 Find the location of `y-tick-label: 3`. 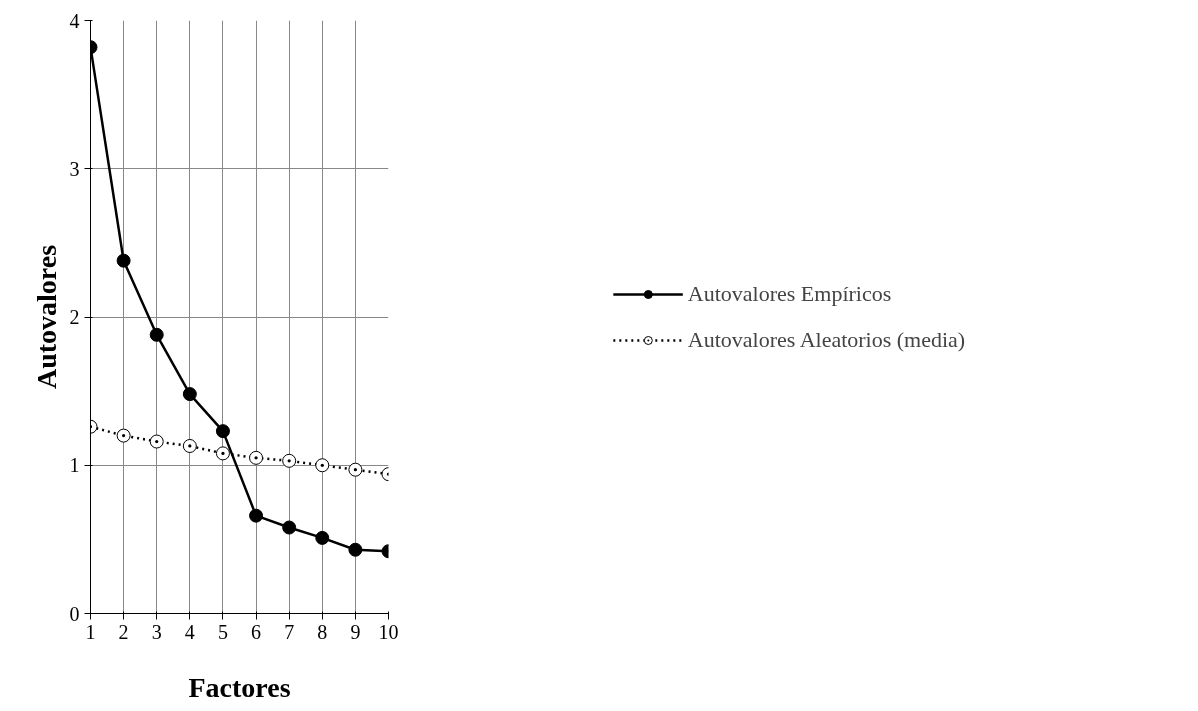

y-tick-label: 3 is located at coordinates (74, 168).